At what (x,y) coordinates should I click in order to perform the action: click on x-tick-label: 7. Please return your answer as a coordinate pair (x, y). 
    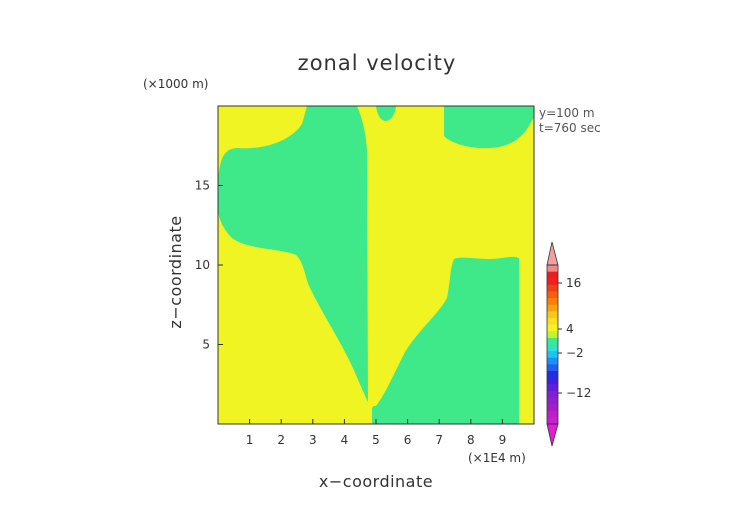
    Looking at the image, I should click on (439, 440).